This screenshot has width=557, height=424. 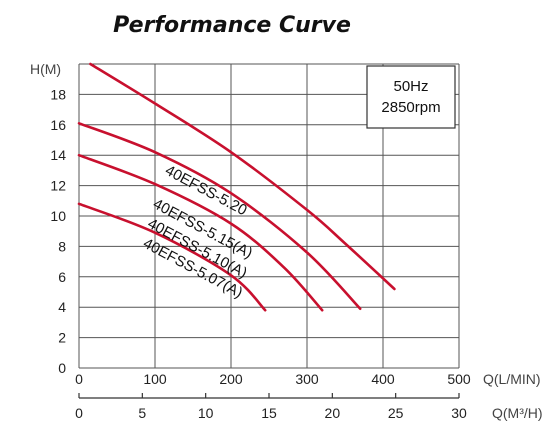 I want to click on x-tick-label: 0, so click(x=79, y=379).